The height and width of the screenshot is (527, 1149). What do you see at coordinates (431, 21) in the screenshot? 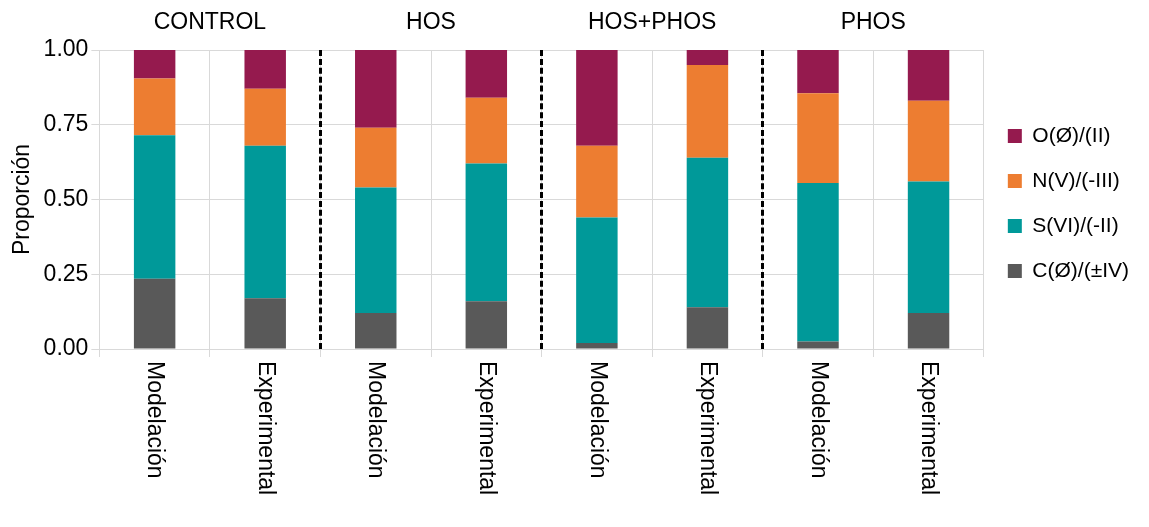
I see `text: HOS` at bounding box center [431, 21].